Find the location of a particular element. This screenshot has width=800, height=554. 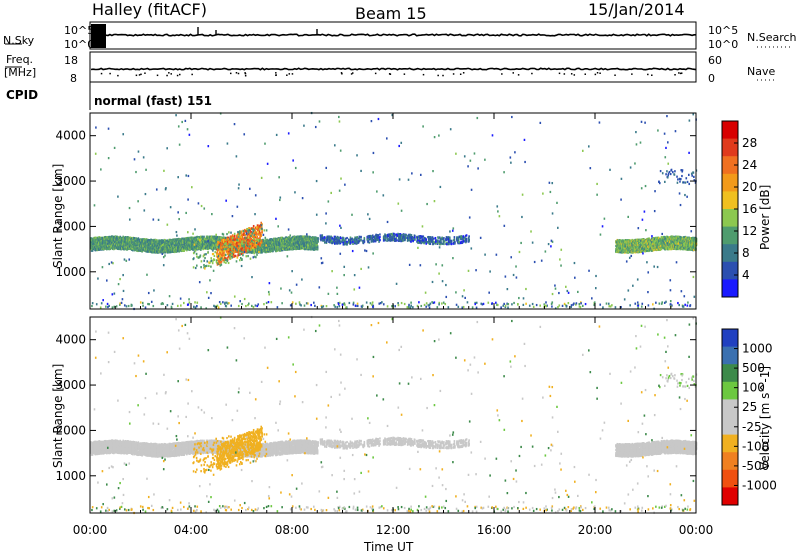

freq-strip-frame is located at coordinates (393, 67).